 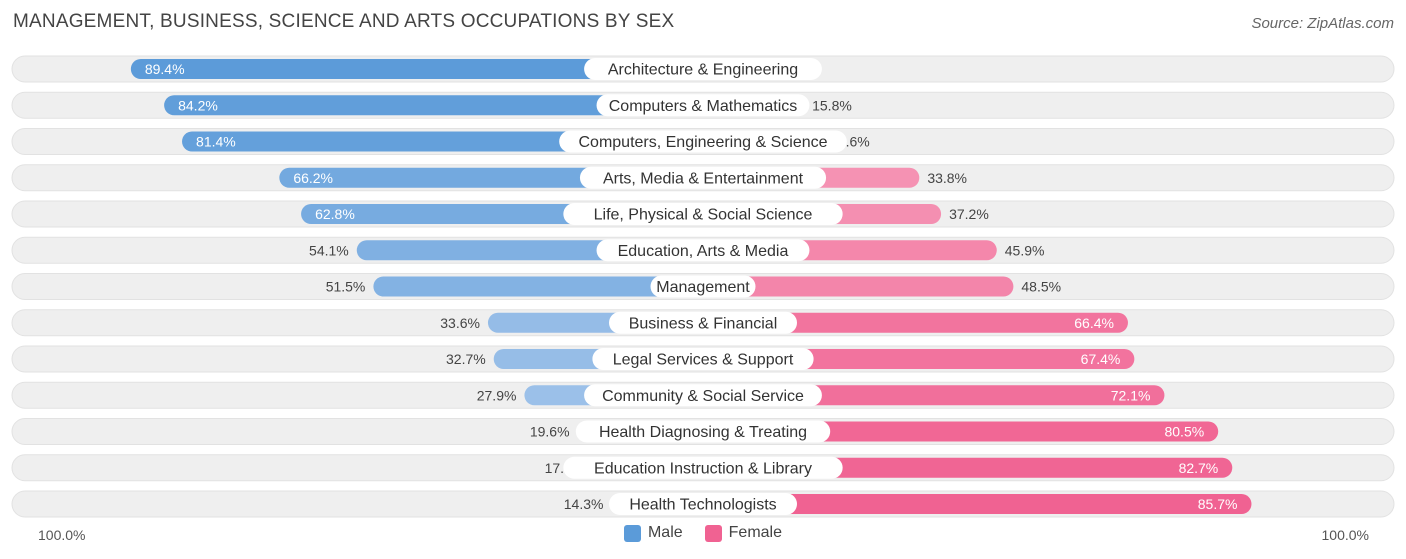 I want to click on category-label: Computers & Mathematics, so click(x=703, y=106).